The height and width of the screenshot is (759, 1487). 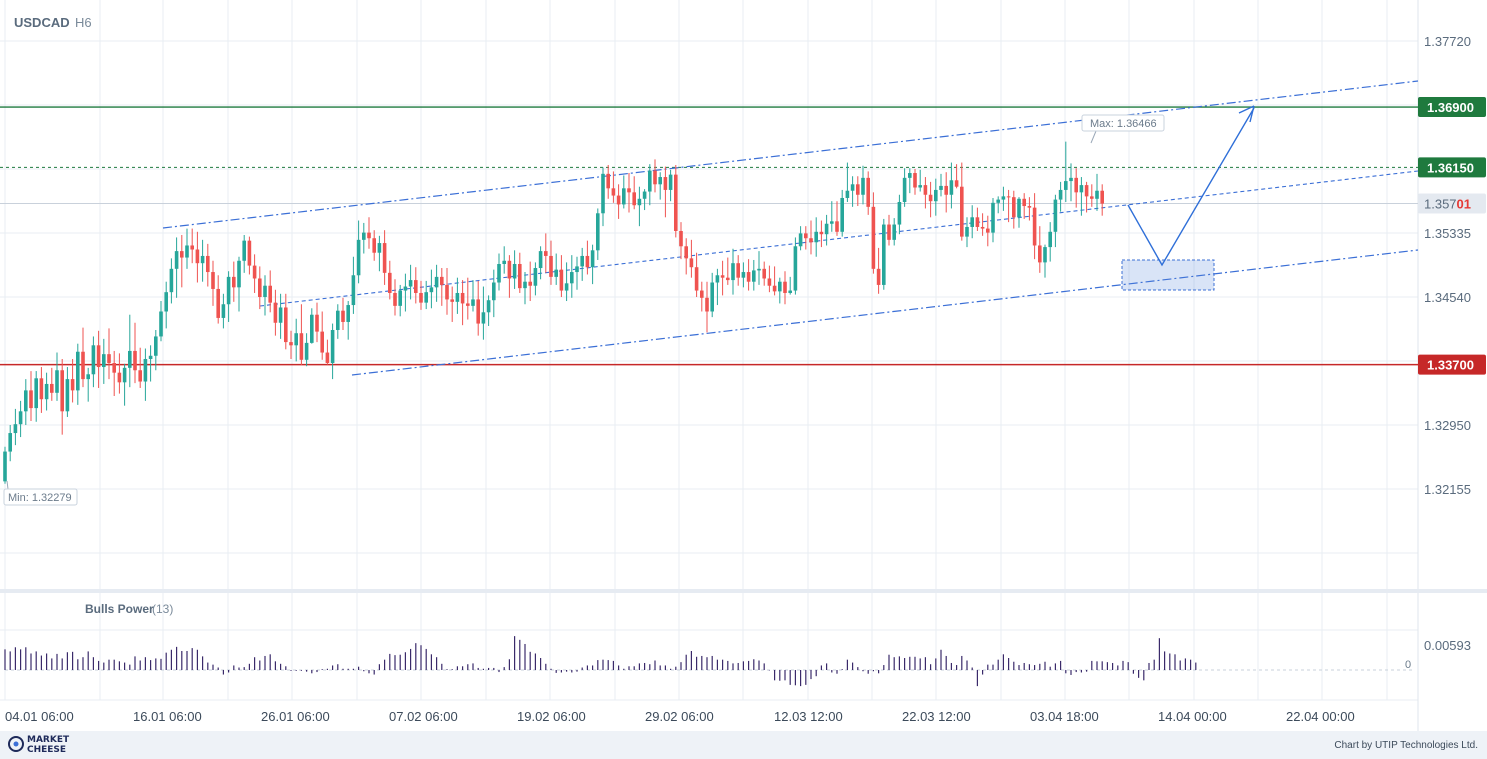 I want to click on level-tag: 1.36150, so click(x=1452, y=167).